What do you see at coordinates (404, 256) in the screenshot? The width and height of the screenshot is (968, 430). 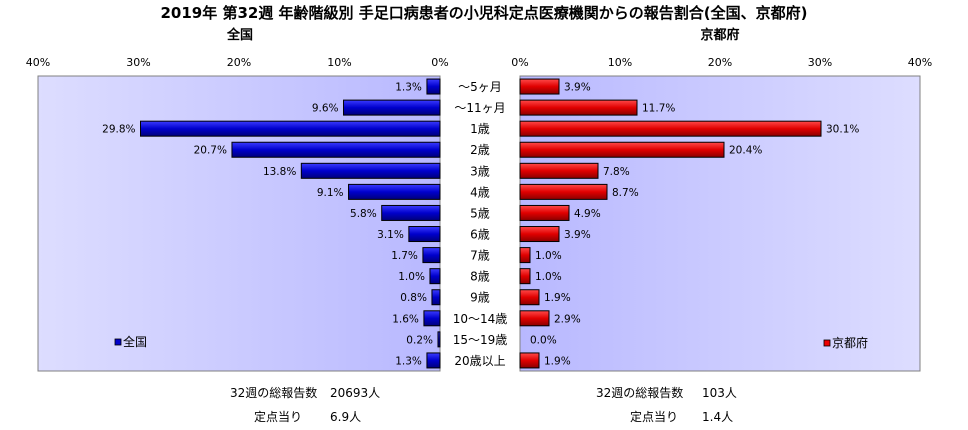 I see `national-data-label: 1.7%` at bounding box center [404, 256].